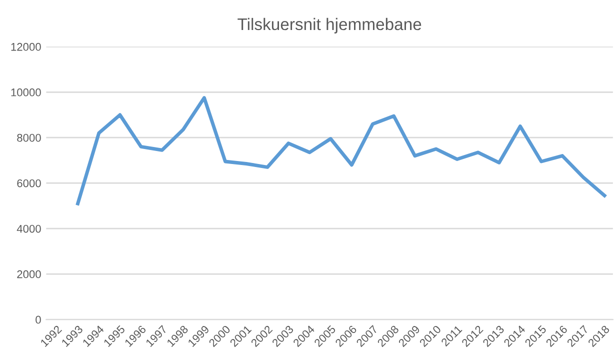  I want to click on y-tick-label: 12000, so click(26, 46).